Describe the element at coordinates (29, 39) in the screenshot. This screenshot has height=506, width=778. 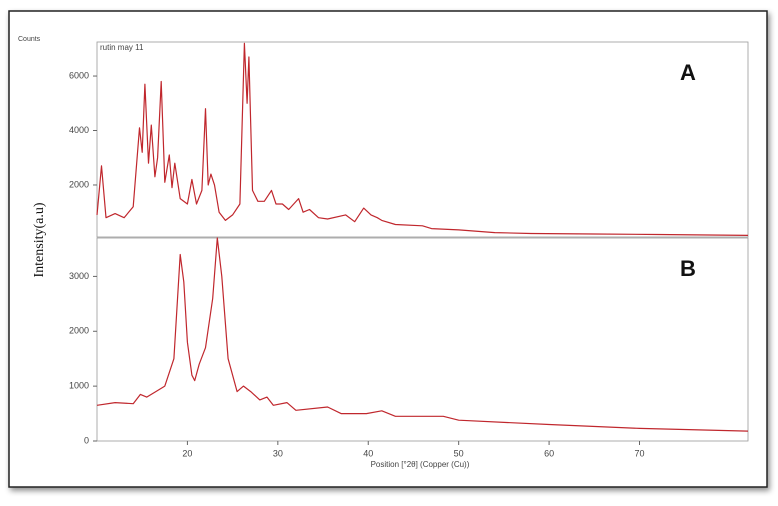
I see `y-axis-title: Counts` at that location.